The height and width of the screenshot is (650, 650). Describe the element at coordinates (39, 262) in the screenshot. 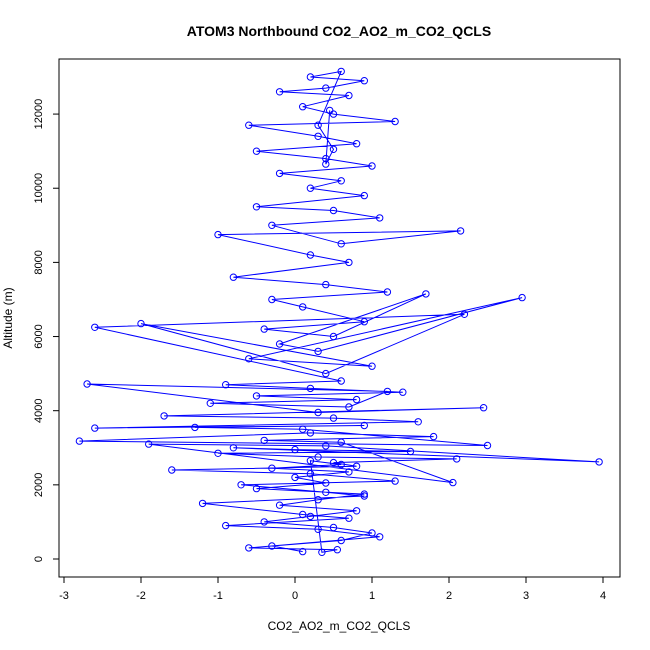

I see `y-tick-label: 8000` at that location.